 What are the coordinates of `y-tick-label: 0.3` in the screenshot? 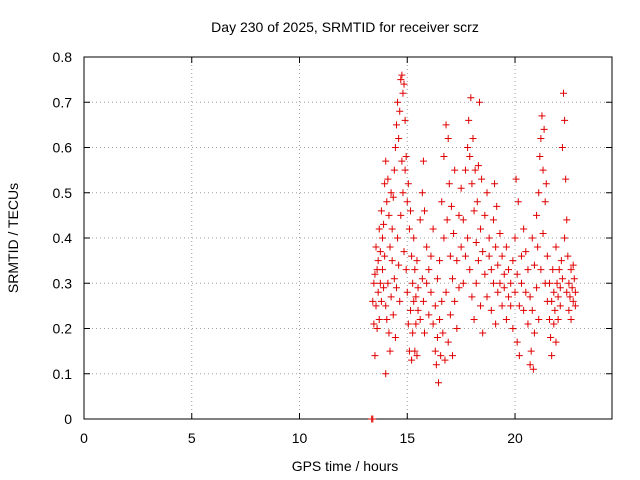 It's located at (63, 283).